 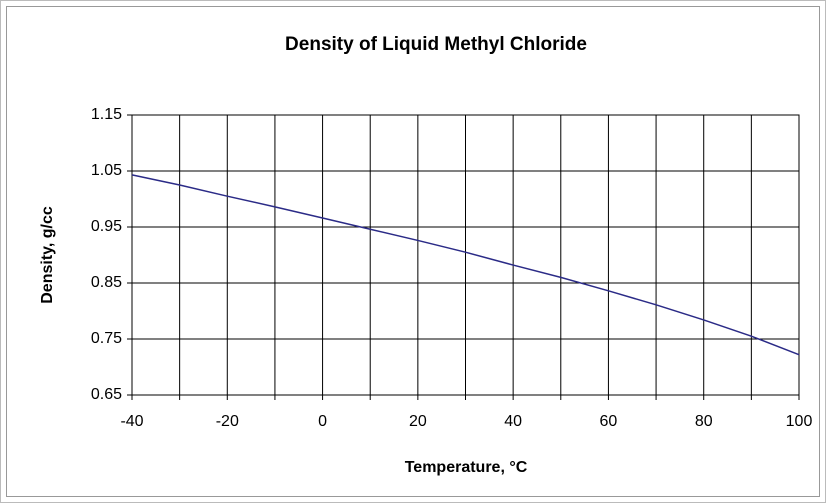 What do you see at coordinates (513, 421) in the screenshot?
I see `x-tick-label: 40` at bounding box center [513, 421].